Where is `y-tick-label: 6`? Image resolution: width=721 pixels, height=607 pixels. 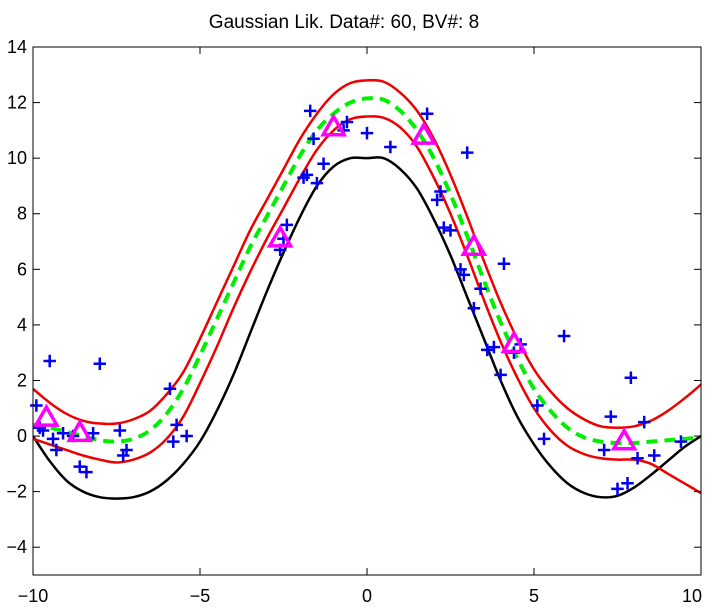
y-tick-label: 6 is located at coordinates (22, 269).